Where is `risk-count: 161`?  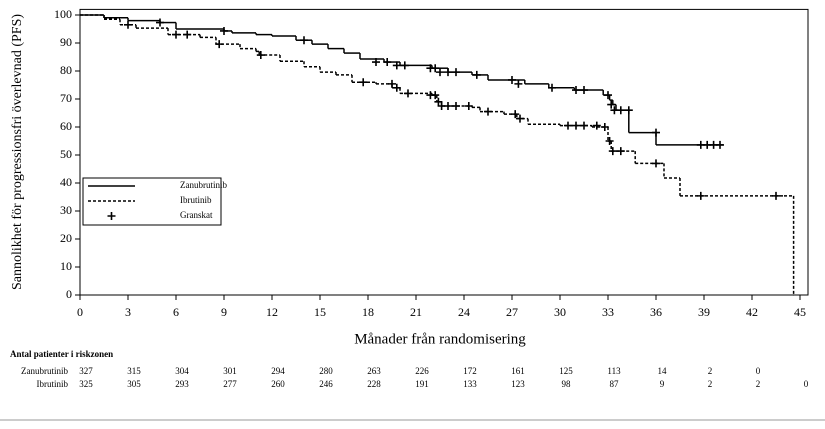
risk-count: 161 is located at coordinates (518, 371).